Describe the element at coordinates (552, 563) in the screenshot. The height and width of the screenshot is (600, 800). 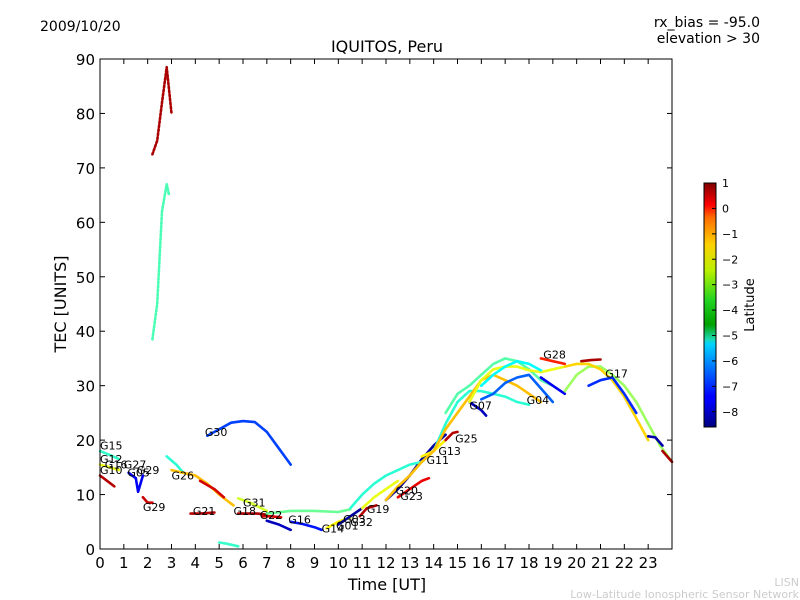
I see `x-tick-label-19: 19` at that location.